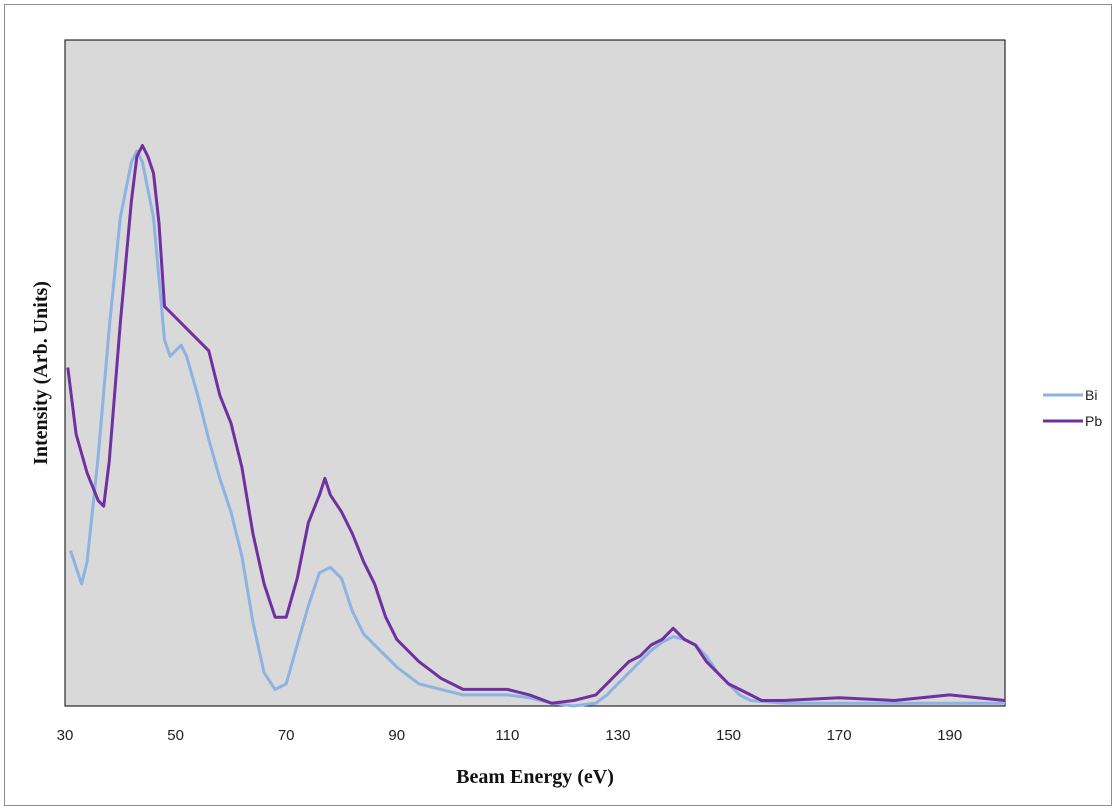 This screenshot has width=1118, height=812. I want to click on x-tick-label: 30, so click(65, 735).